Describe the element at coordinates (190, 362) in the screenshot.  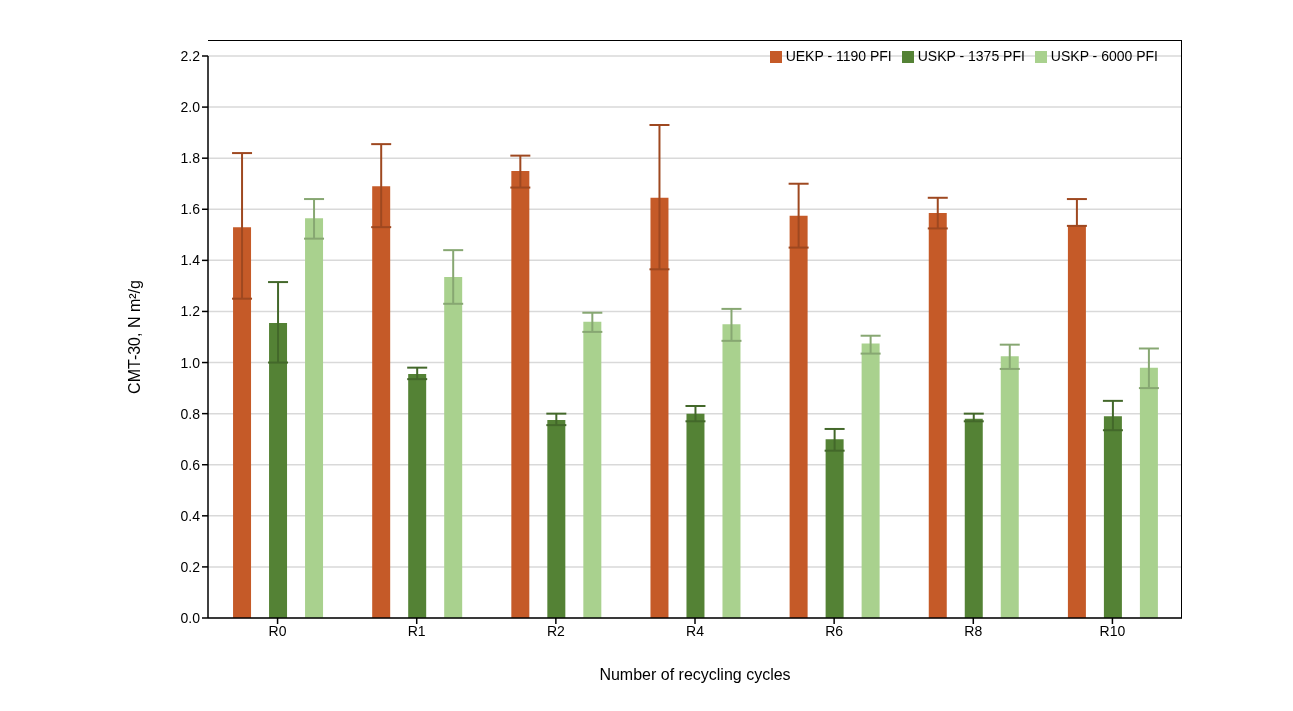
I see `y-tick-label: 1.0` at that location.